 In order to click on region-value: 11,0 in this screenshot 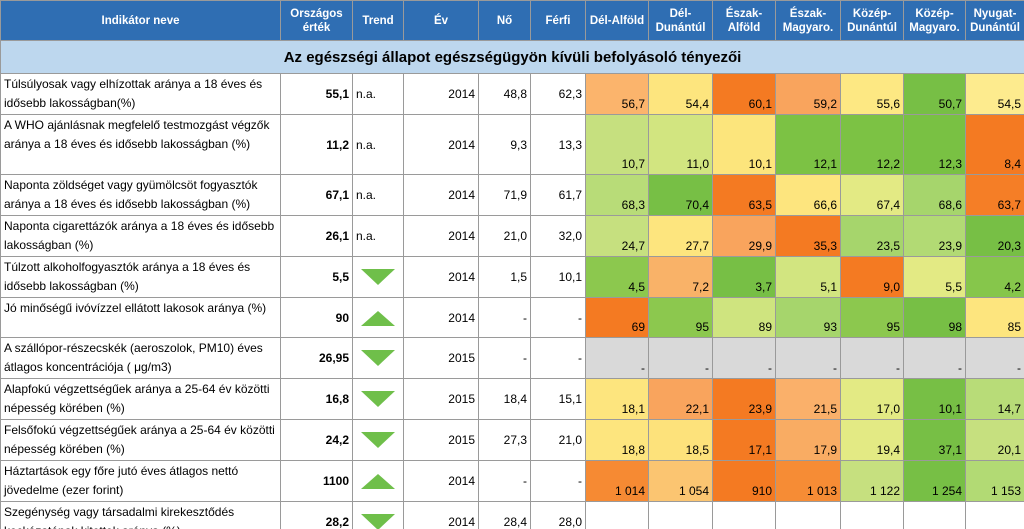, I will do `click(680, 144)`.